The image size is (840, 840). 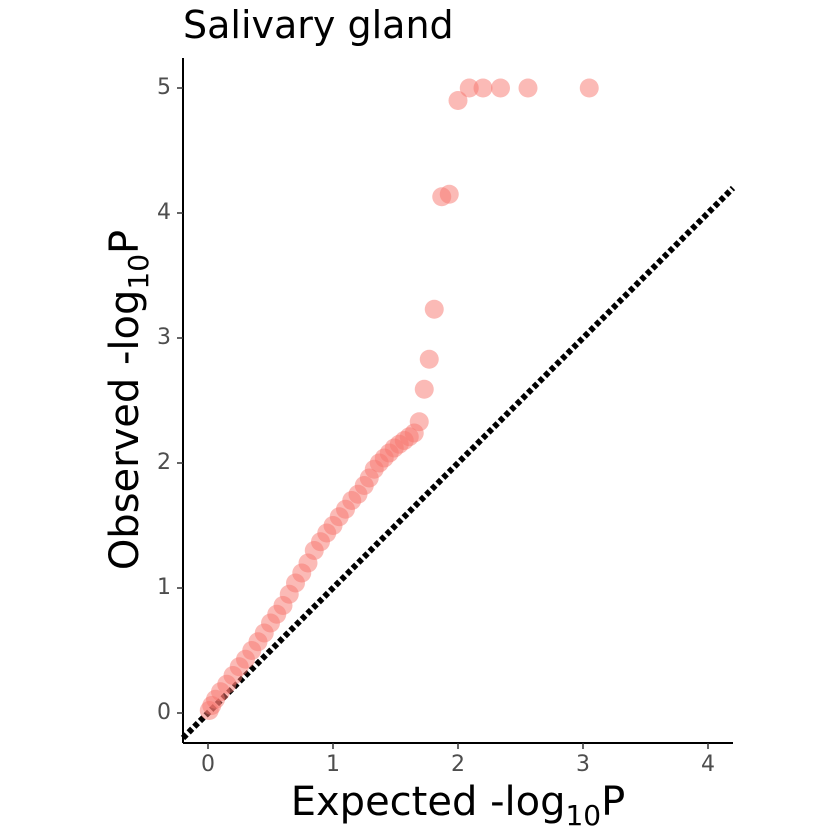 I want to click on x_label-part: 10, so click(x=583, y=815).